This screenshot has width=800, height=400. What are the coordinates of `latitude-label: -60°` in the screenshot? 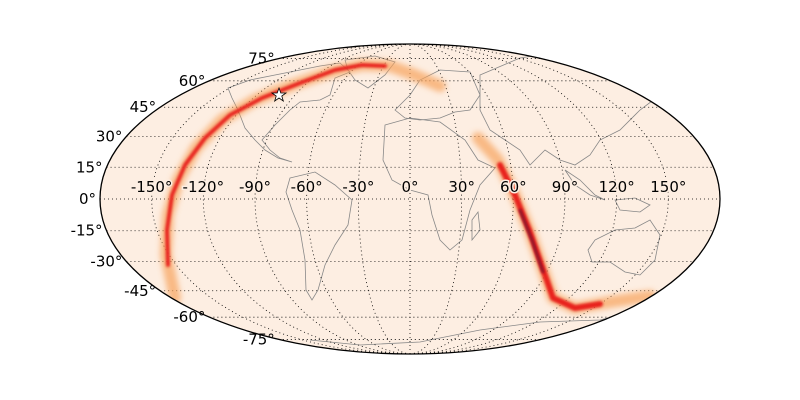 It's located at (189, 317).